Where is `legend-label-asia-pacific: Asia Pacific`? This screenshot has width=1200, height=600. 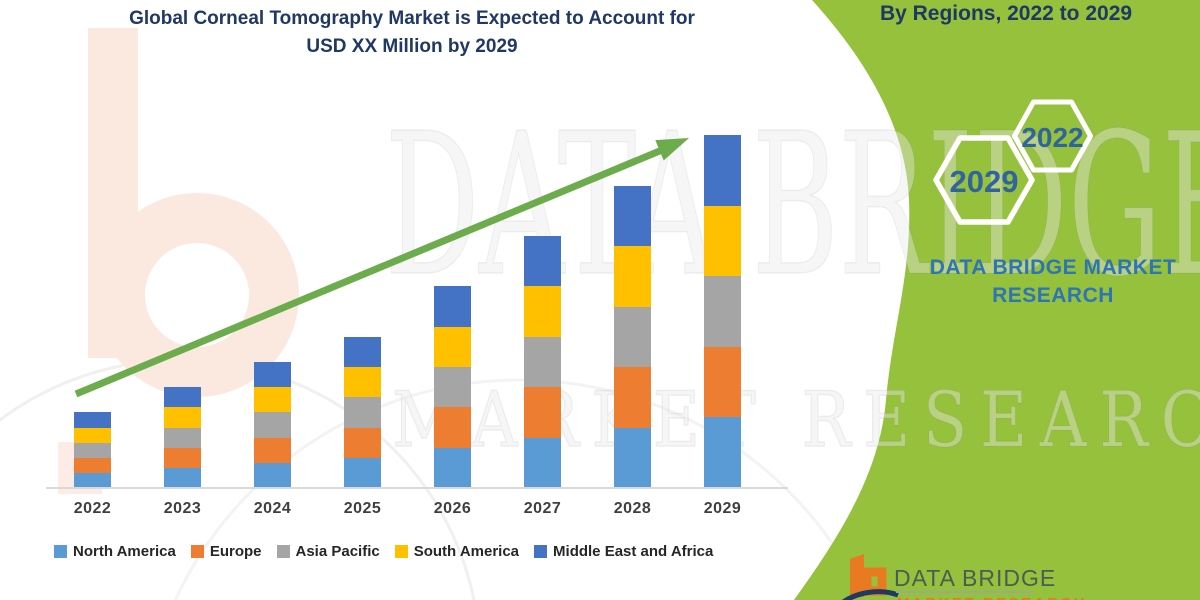 legend-label-asia-pacific: Asia Pacific is located at coordinates (337, 551).